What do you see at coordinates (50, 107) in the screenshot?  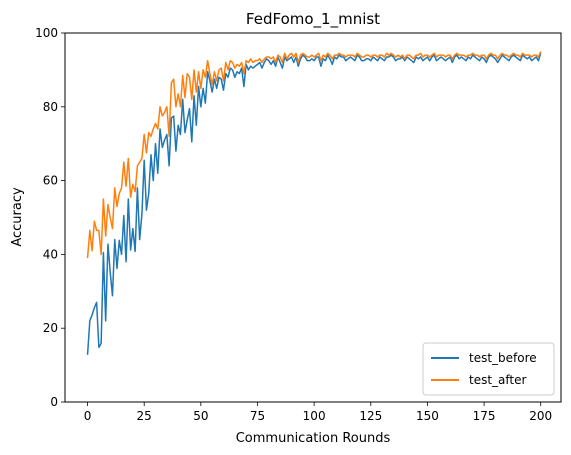 I see `y-tick-label: 80` at bounding box center [50, 107].